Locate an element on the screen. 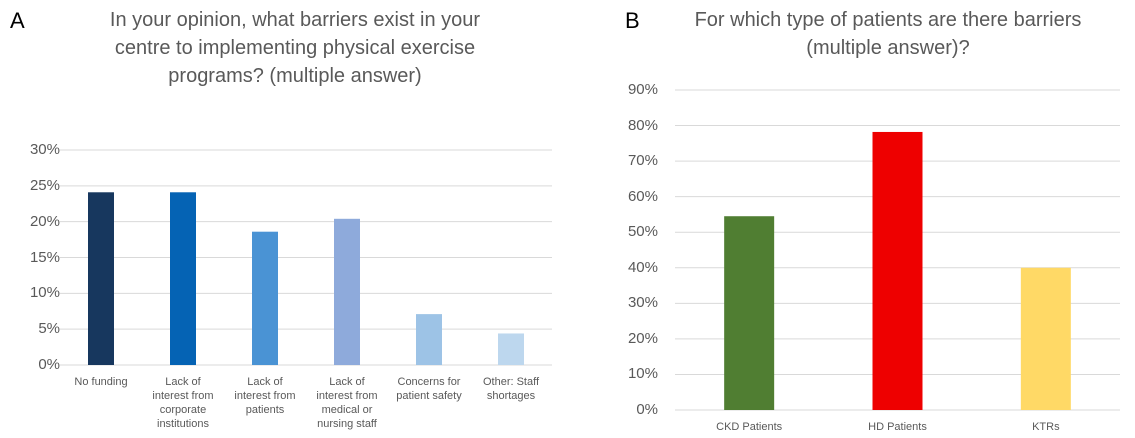 This screenshot has width=1135, height=438. y-tick-label: 5% is located at coordinates (49, 329).